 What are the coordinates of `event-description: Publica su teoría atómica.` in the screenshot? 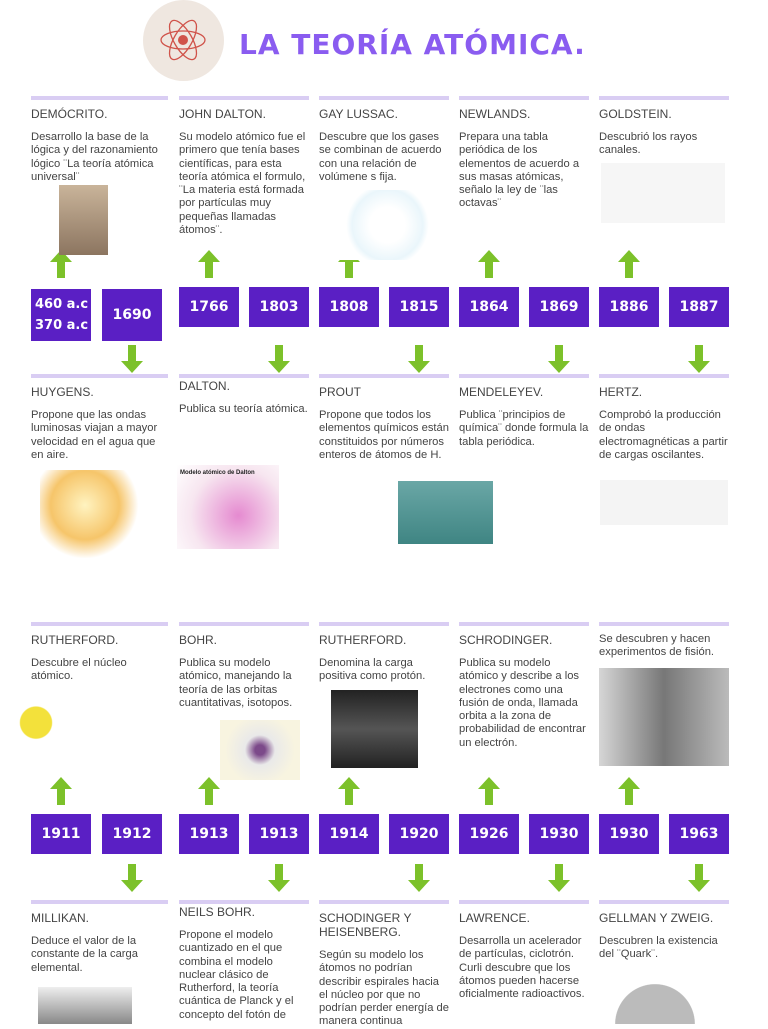 It's located at (243, 409).